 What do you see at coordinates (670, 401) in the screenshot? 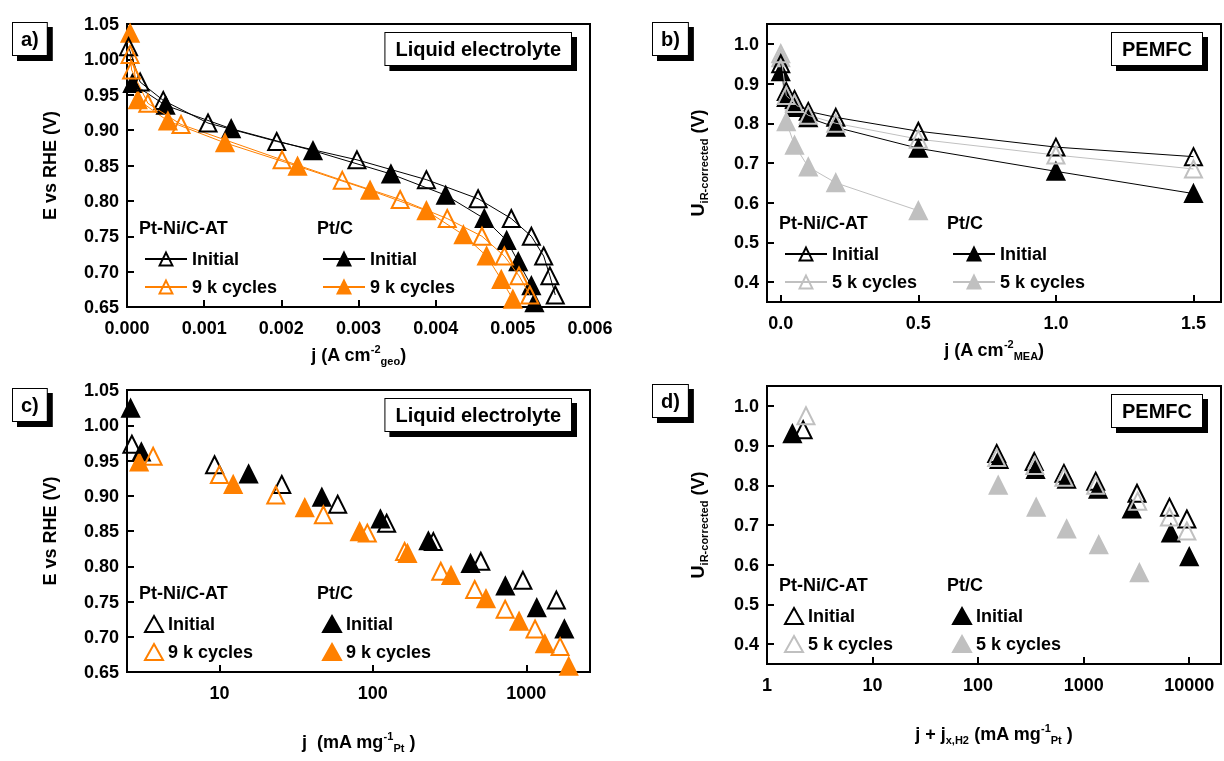
I see `text: d)` at bounding box center [670, 401].